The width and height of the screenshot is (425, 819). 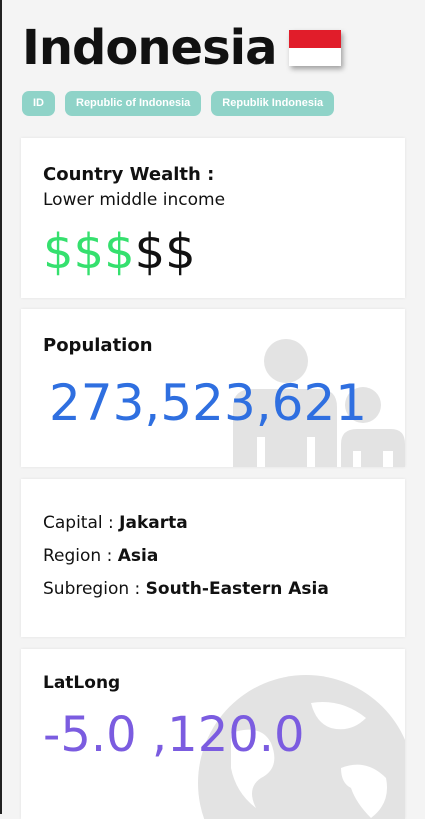 What do you see at coordinates (94, 589) in the screenshot?
I see `subregion-label: Subregion :` at bounding box center [94, 589].